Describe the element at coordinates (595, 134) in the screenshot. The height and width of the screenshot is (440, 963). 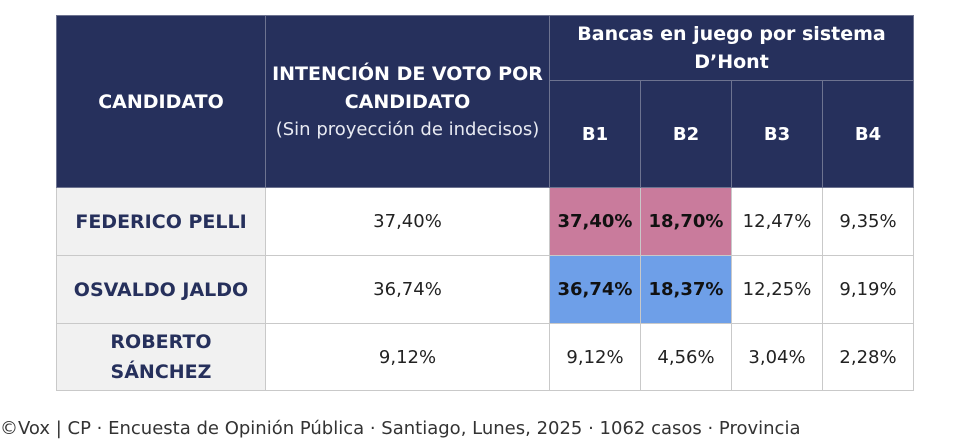
I see `header-seat-b1: B1` at that location.